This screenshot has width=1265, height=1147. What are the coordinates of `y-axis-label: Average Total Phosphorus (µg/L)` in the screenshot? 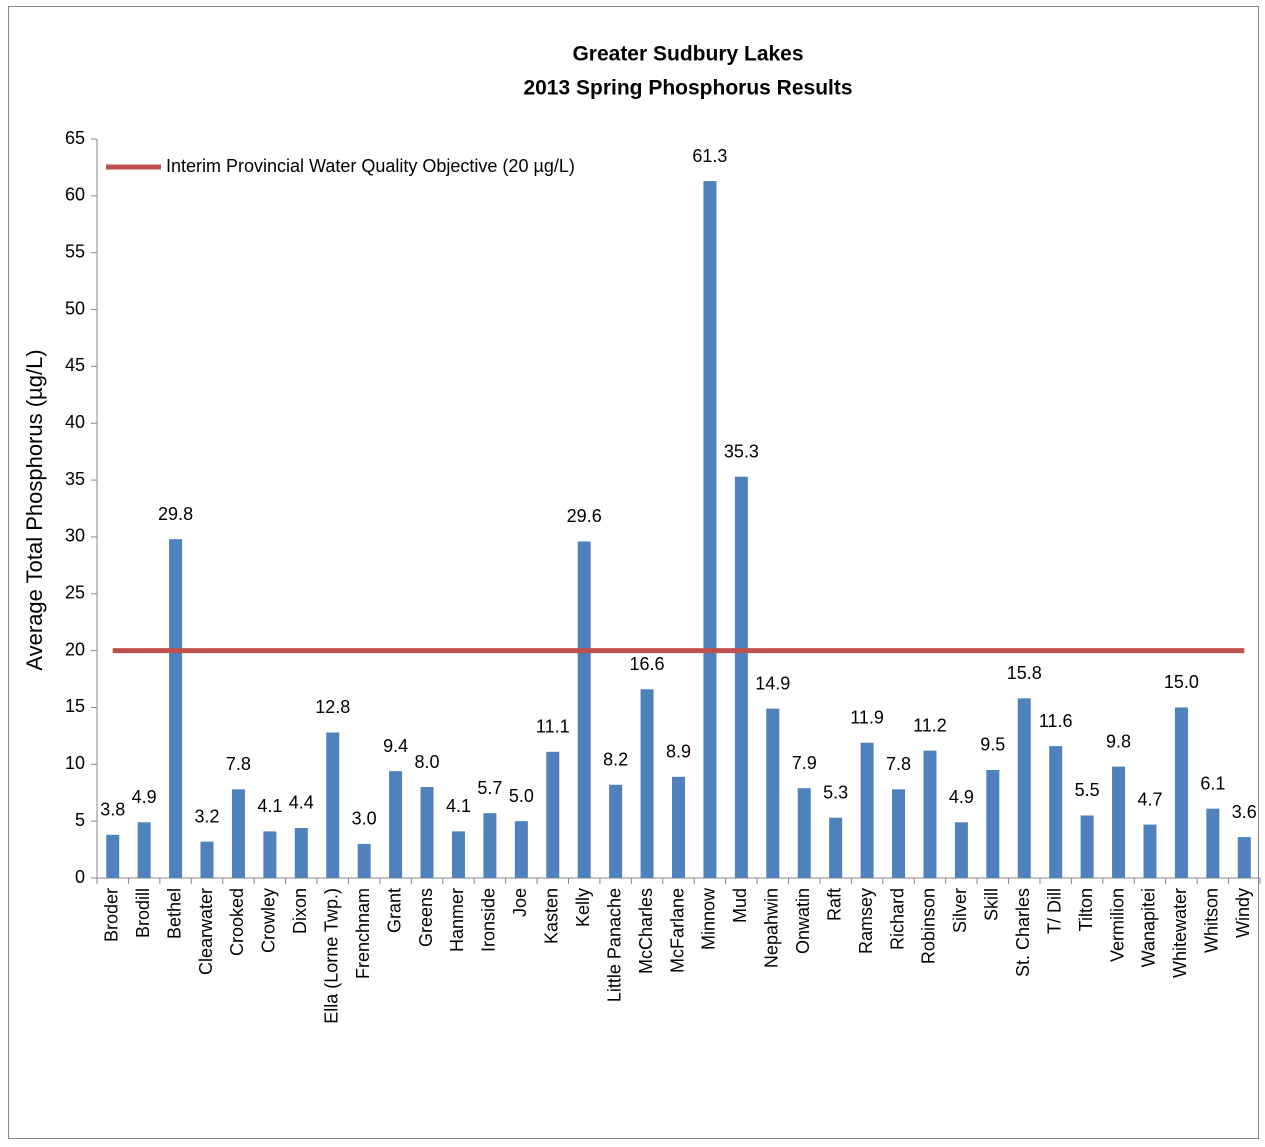 It's located at (34, 509).